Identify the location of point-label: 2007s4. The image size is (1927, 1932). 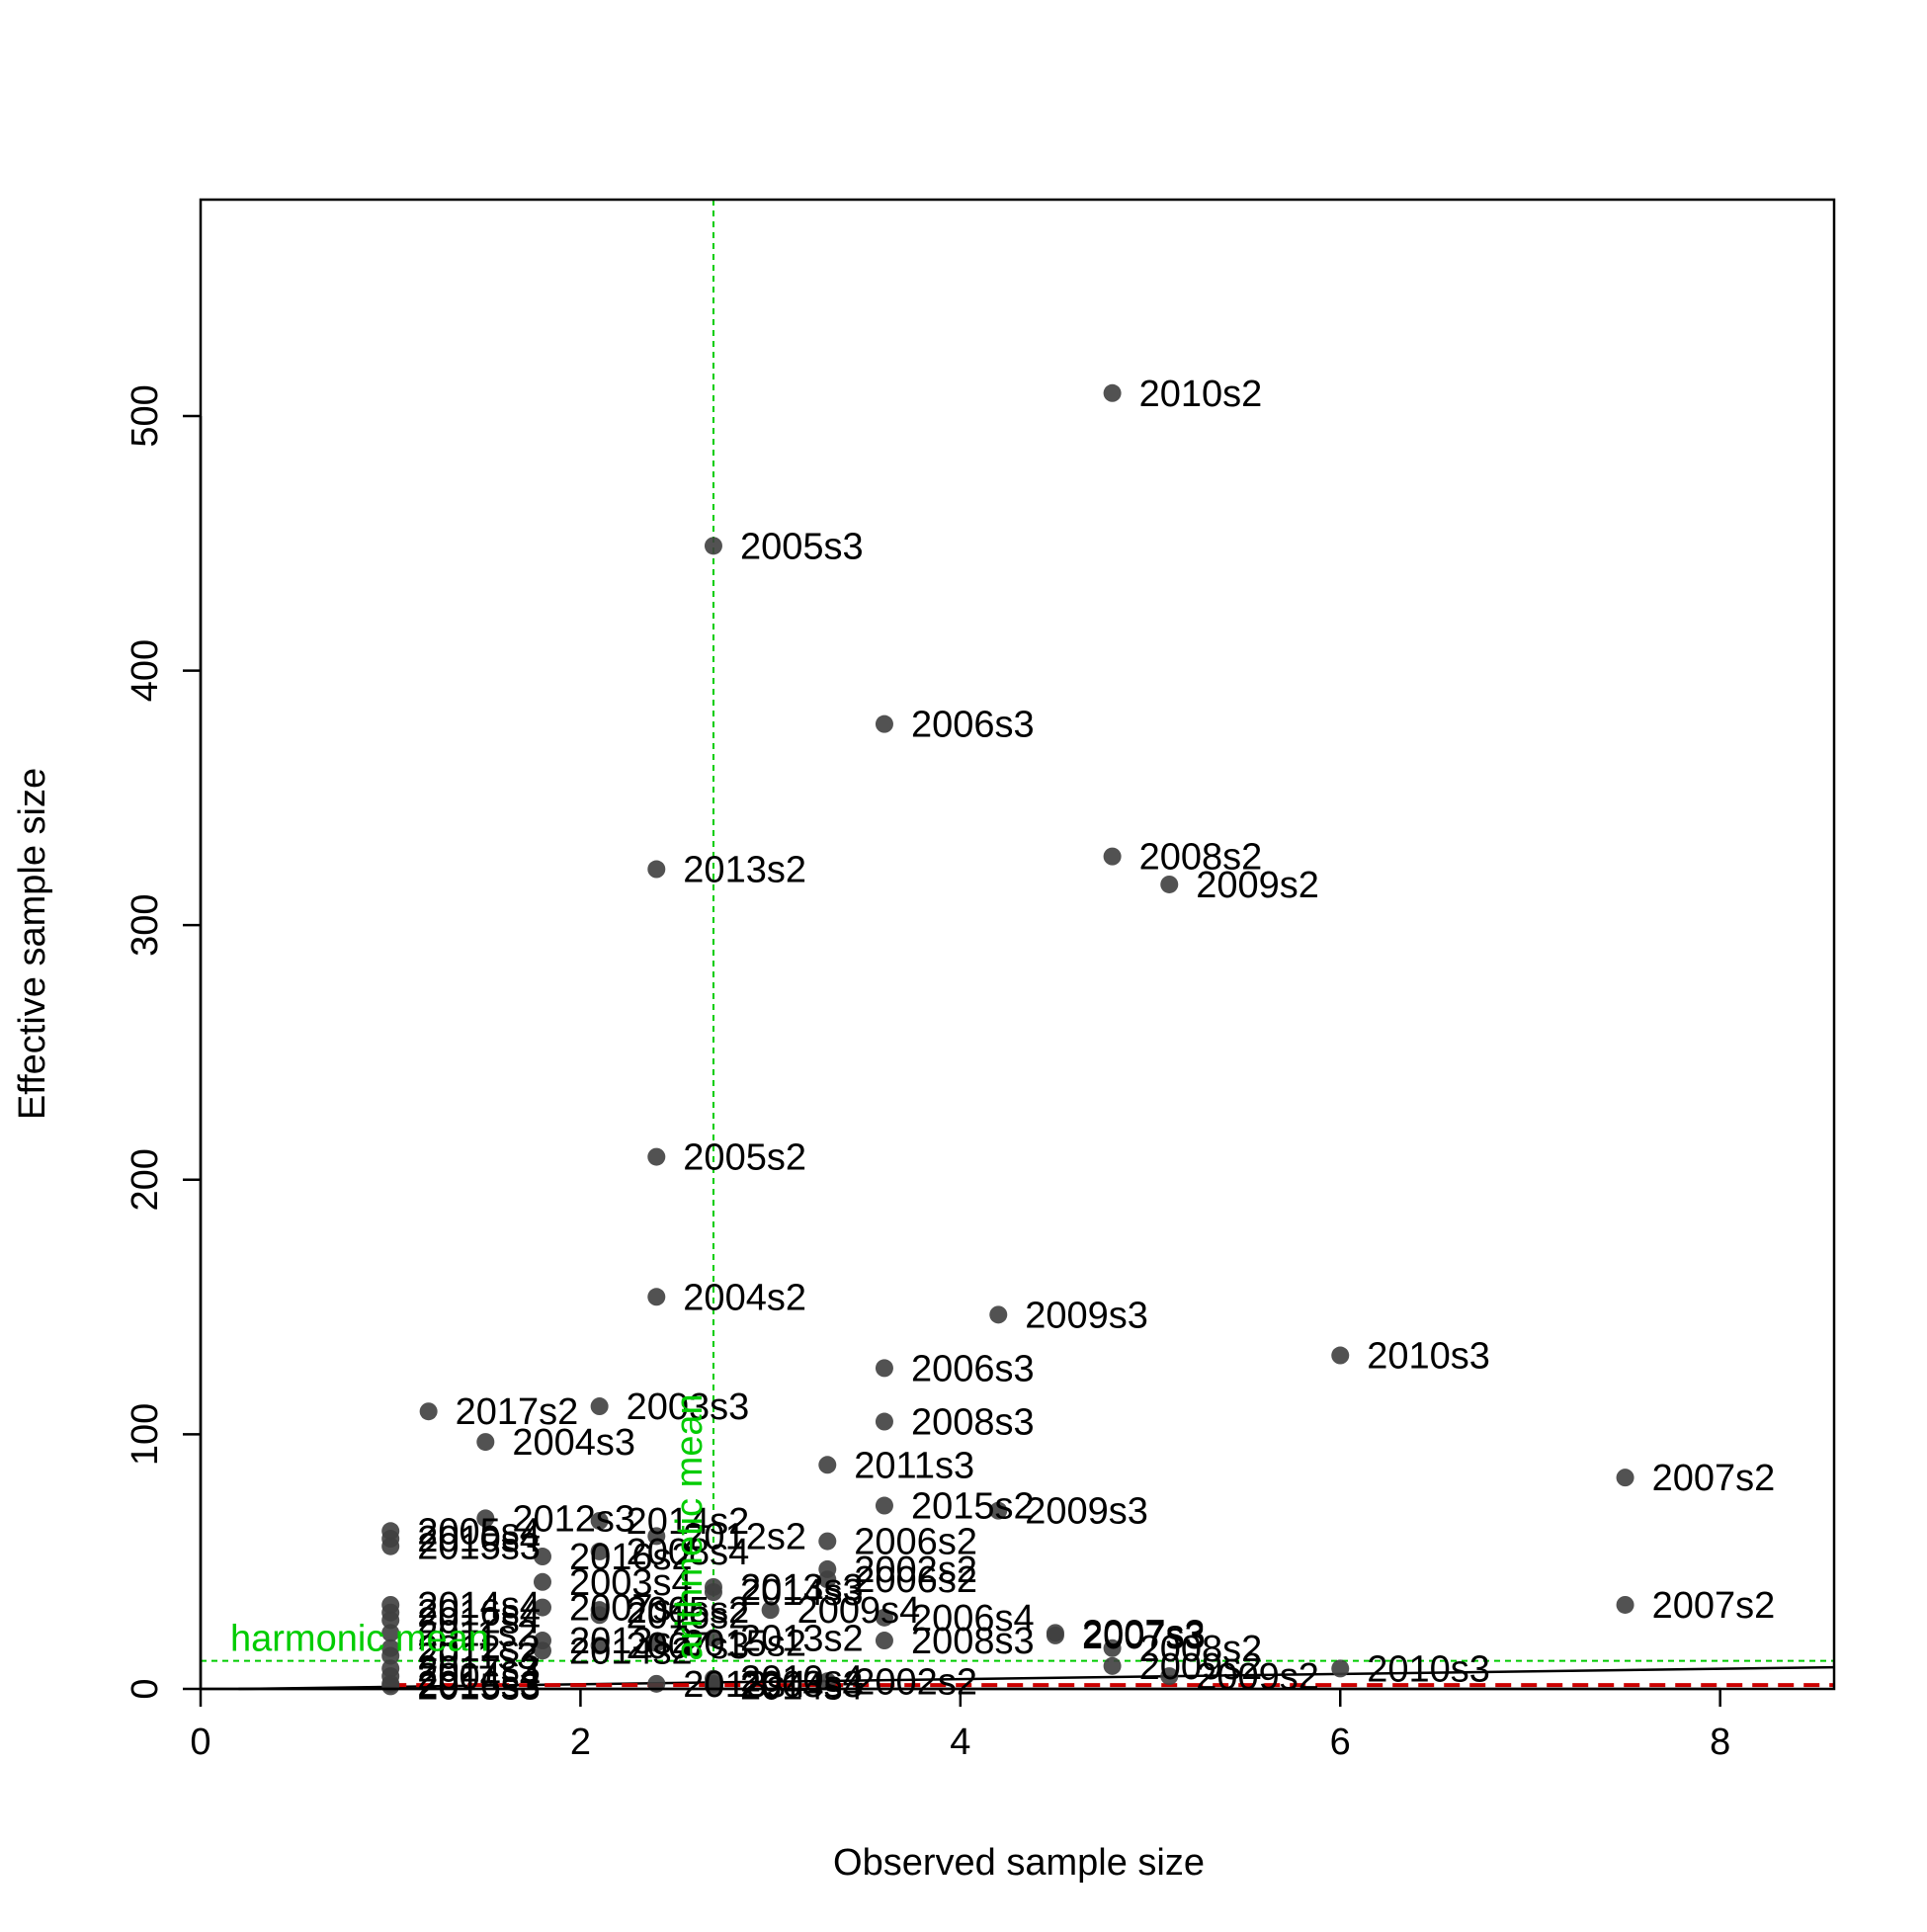
(631, 1609).